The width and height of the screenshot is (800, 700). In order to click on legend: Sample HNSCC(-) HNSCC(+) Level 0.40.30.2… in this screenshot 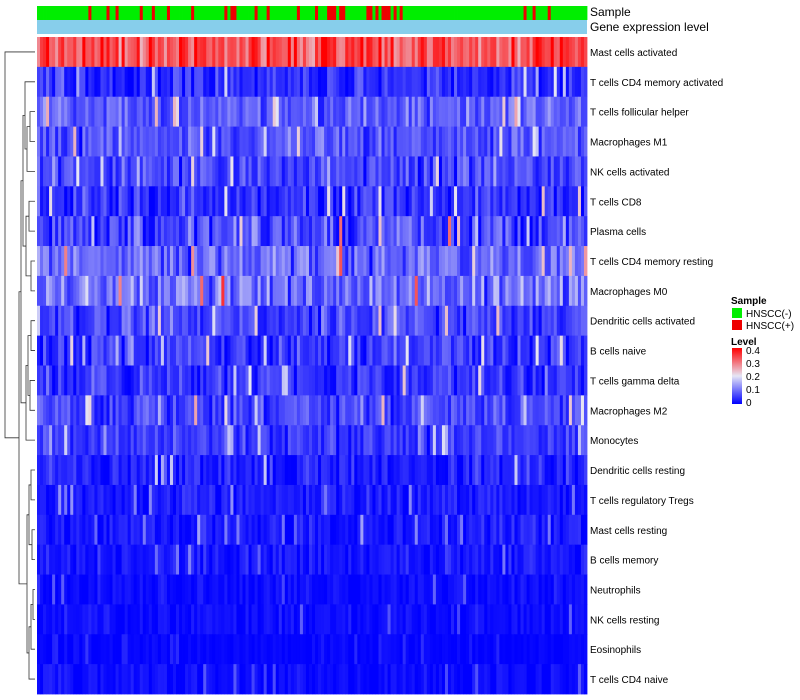, I will do `click(762, 352)`.